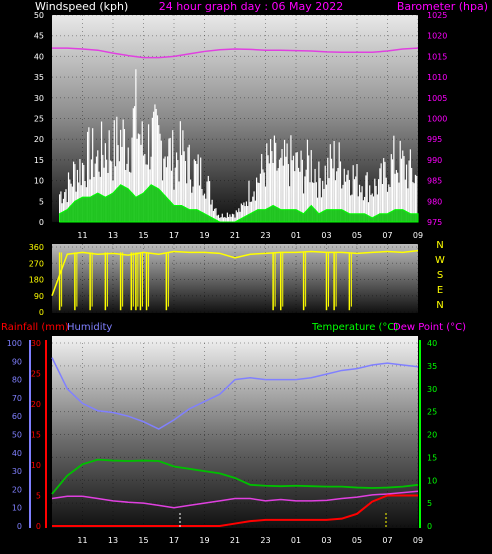 This screenshot has height=554, width=492. What do you see at coordinates (418, 235) in the screenshot?
I see `time-tick-label: 09` at bounding box center [418, 235].